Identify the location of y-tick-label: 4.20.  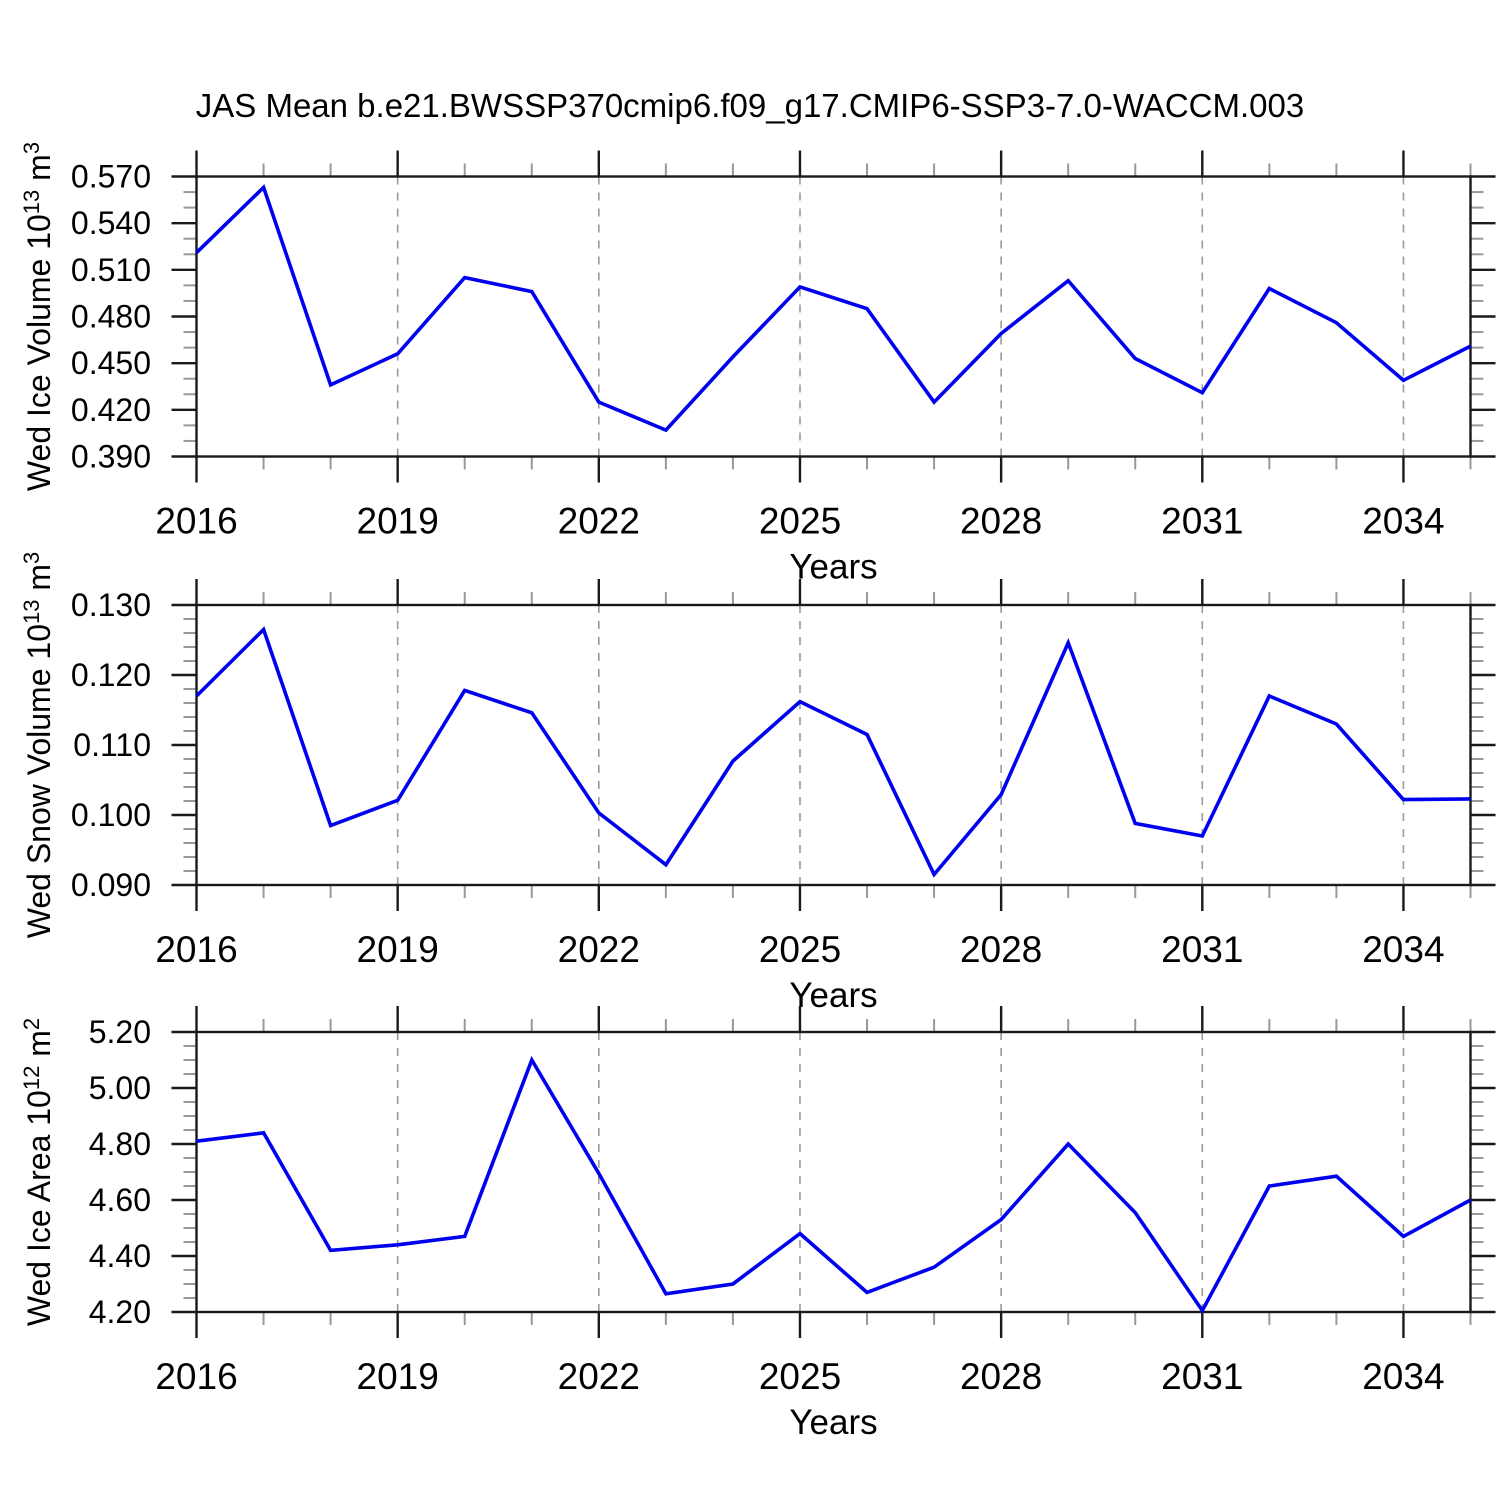
(120, 1312).